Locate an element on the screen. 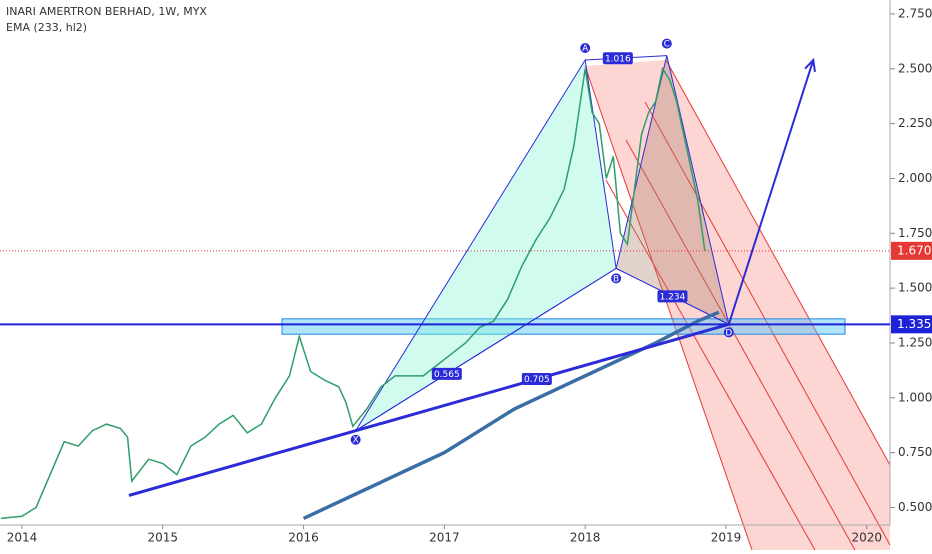  point-label: D is located at coordinates (728, 333).